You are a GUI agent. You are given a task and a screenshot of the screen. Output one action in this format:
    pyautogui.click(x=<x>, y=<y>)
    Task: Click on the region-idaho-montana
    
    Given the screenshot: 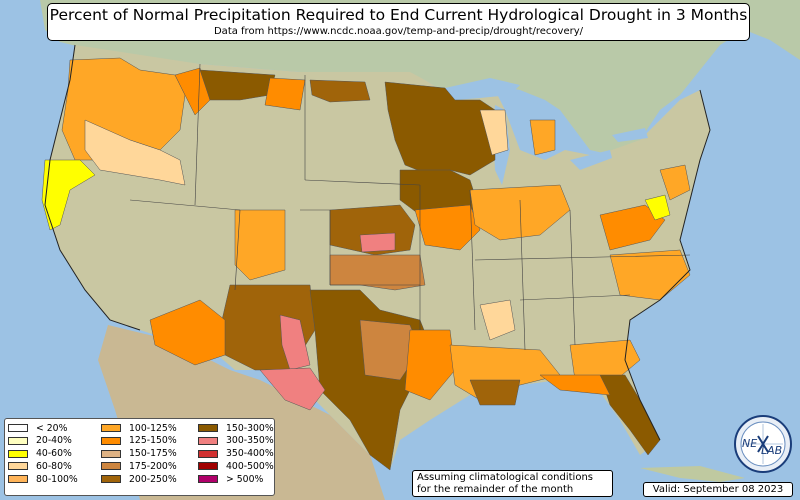 What is the action you would take?
    pyautogui.click(x=192, y=91)
    